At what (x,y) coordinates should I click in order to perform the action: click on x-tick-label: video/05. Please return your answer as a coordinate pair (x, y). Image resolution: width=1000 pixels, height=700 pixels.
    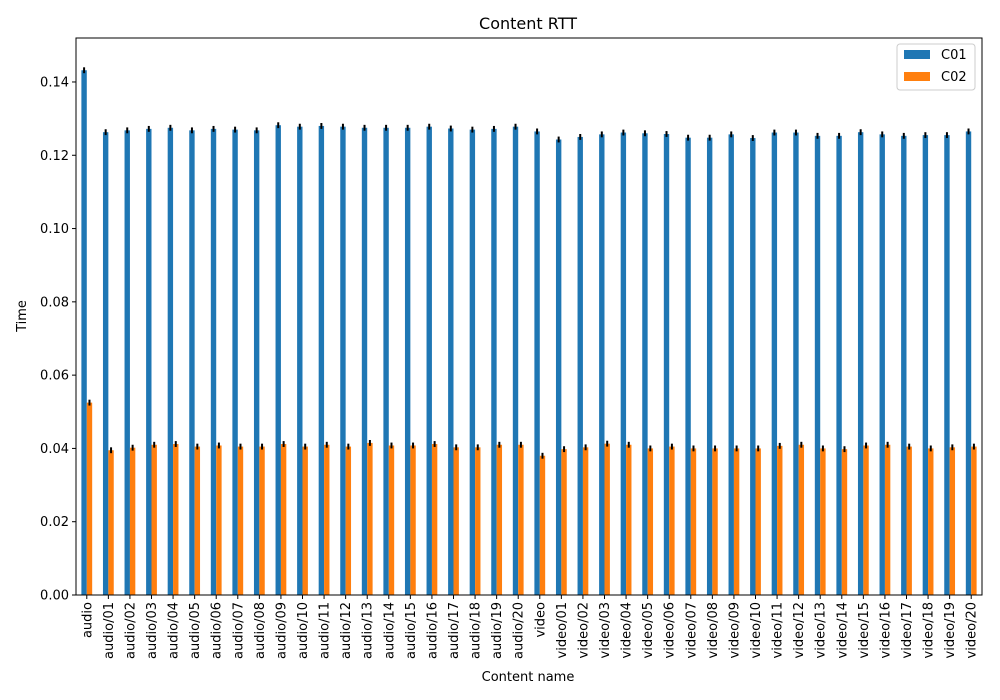
    Looking at the image, I should click on (648, 630).